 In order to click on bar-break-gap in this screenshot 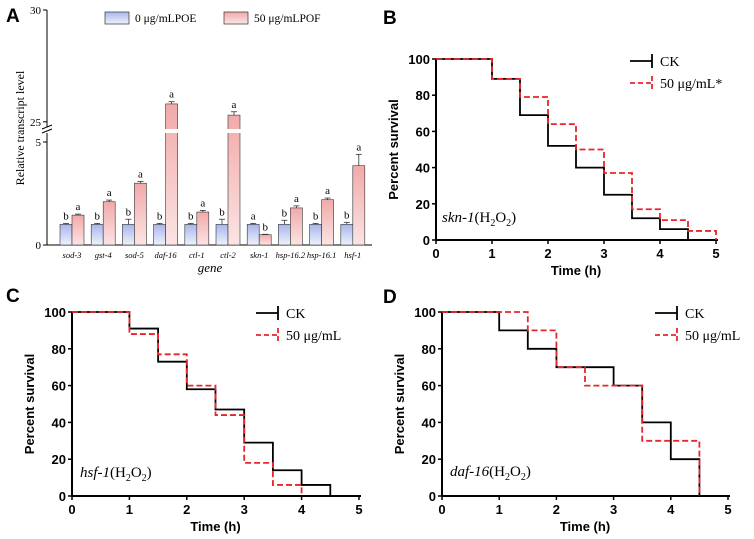, I will do `click(171, 131)`.